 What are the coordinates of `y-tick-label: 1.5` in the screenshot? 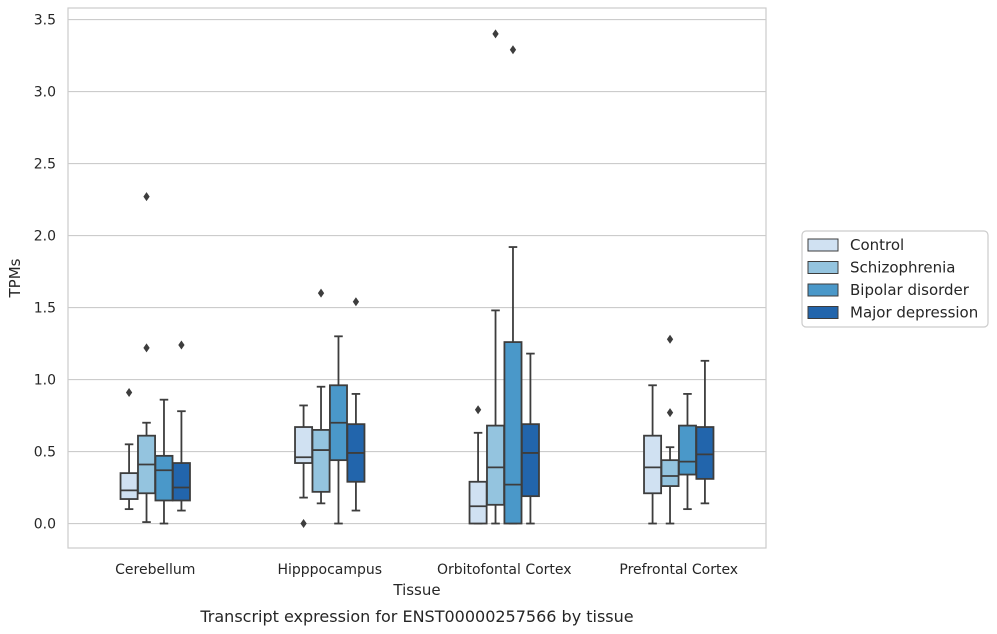 It's located at (45, 309).